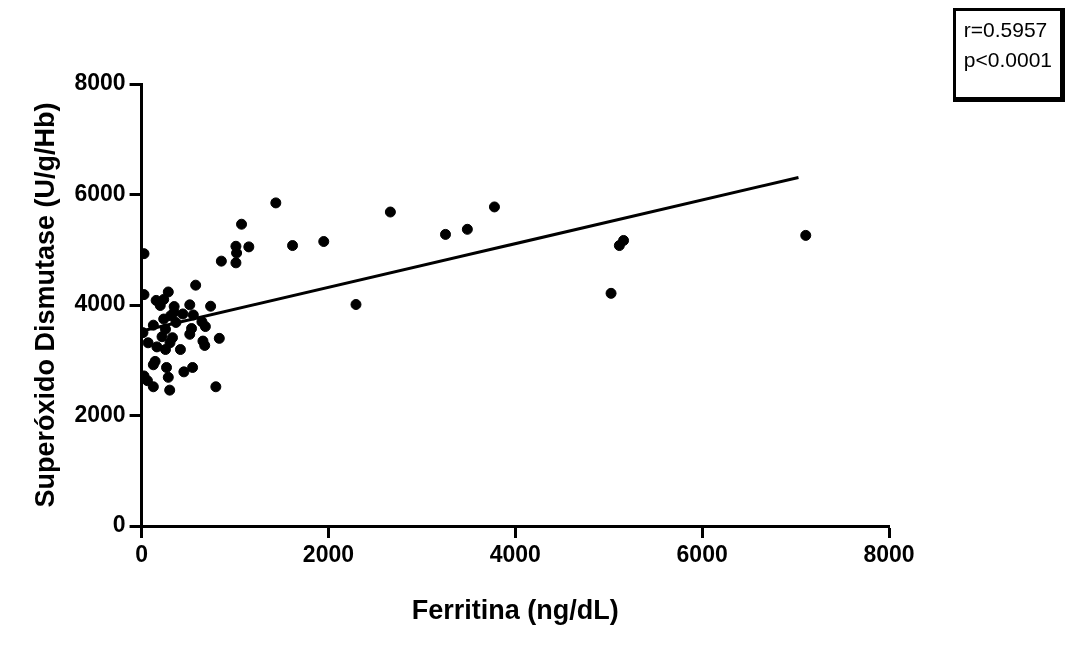 The height and width of the screenshot is (648, 1073). I want to click on x-tick-label: 8000, so click(889, 554).